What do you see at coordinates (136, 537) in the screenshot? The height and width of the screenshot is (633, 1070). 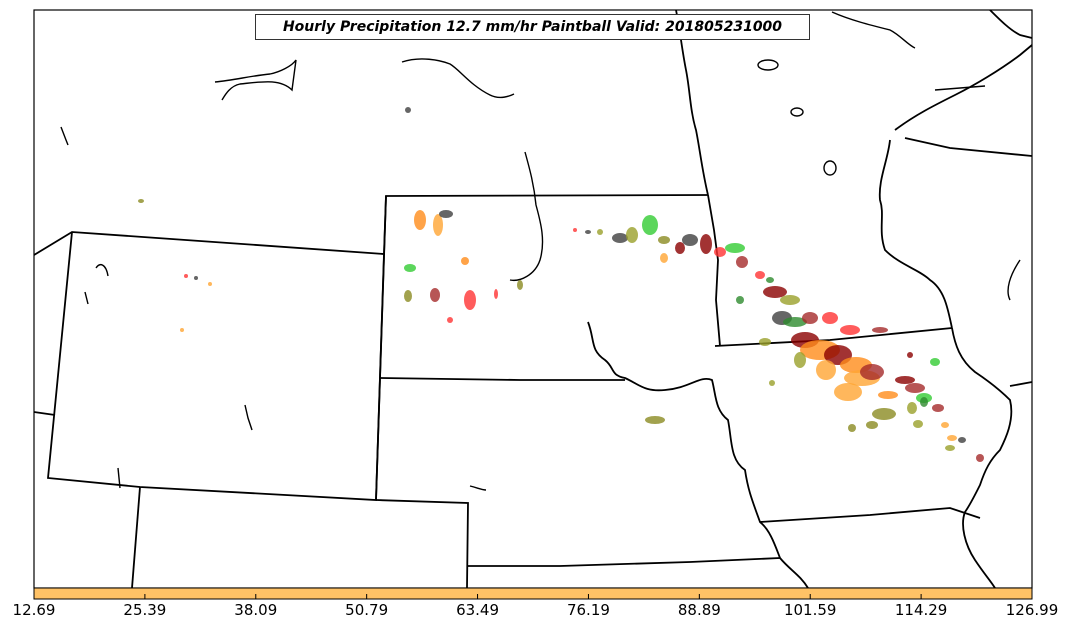 I see `colorado-boundary` at bounding box center [136, 537].